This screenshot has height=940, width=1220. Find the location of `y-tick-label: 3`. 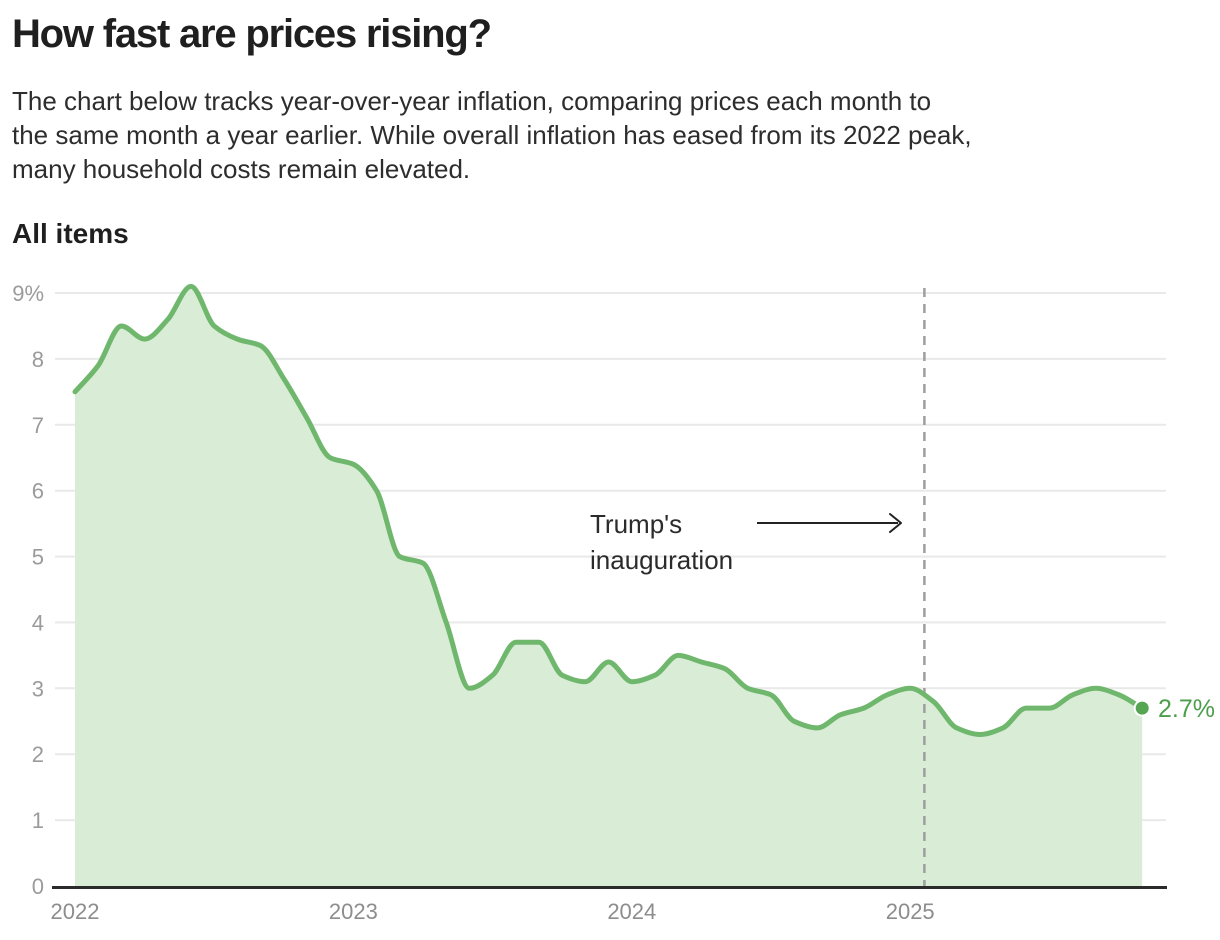

y-tick-label: 3 is located at coordinates (38, 688).